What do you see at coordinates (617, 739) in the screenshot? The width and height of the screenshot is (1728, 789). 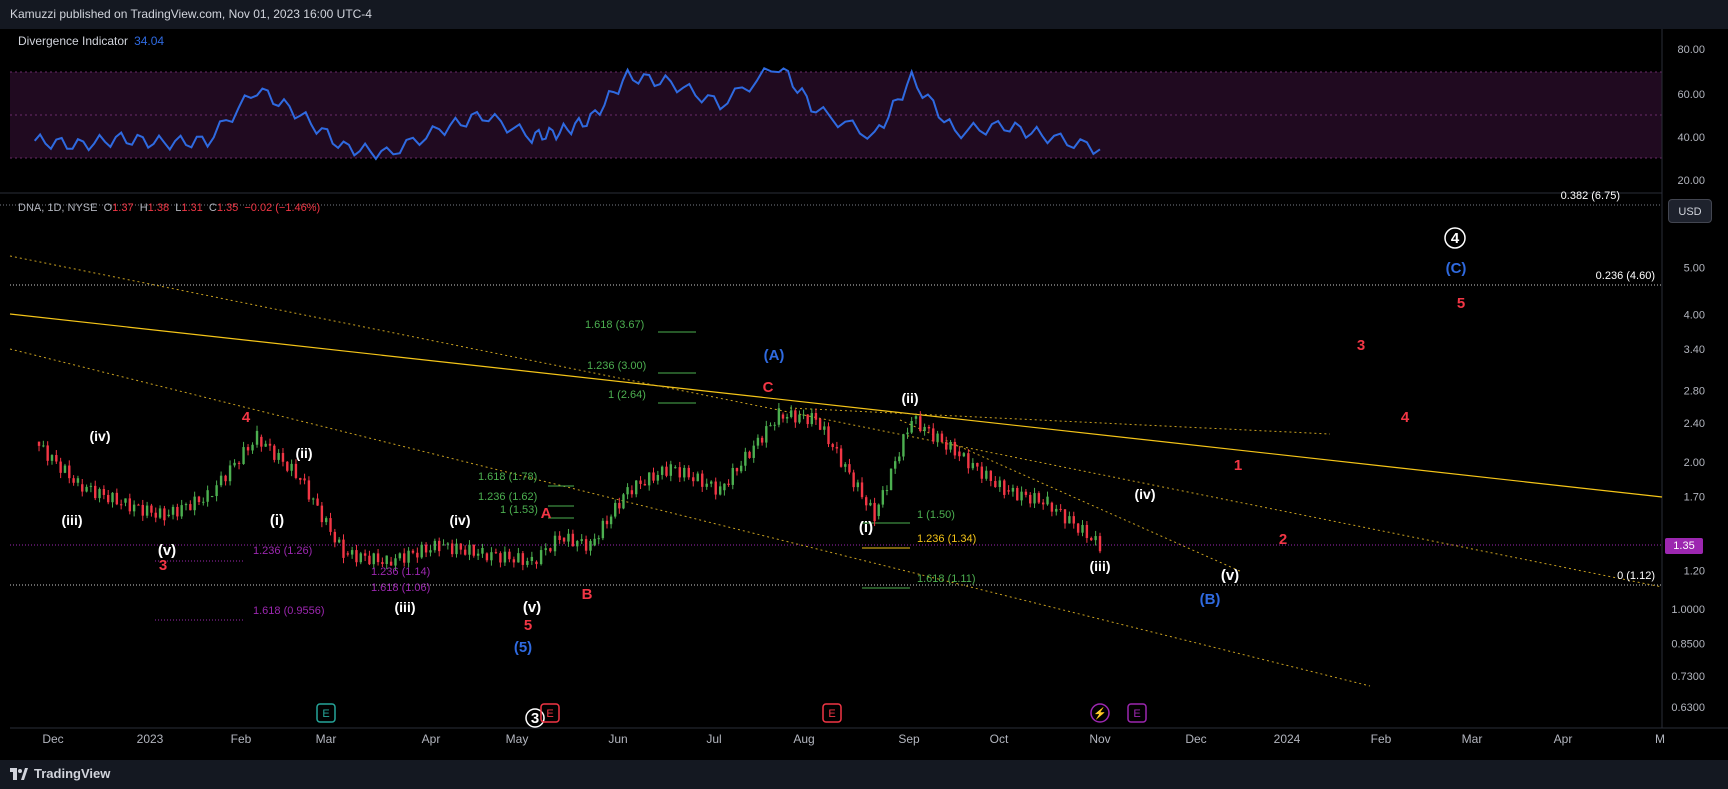 I see `time-tick-label: Jun` at bounding box center [617, 739].